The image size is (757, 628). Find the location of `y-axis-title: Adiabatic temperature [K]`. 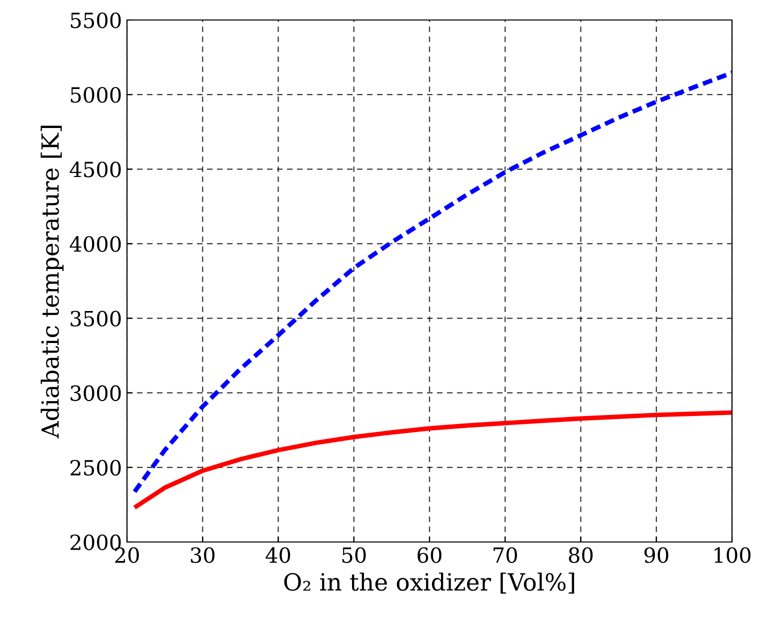

y-axis-title: Adiabatic temperature [K] is located at coordinates (52, 282).